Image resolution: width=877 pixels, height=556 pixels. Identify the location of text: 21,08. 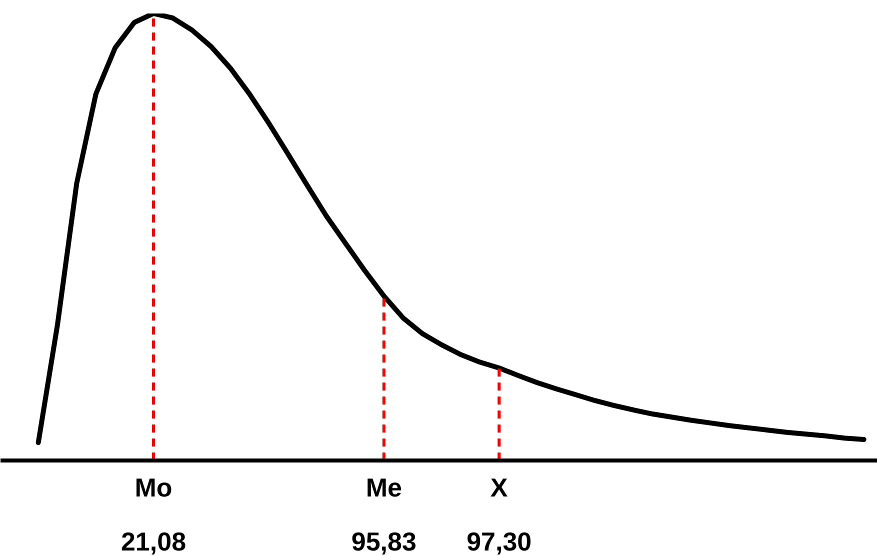
(153, 541).